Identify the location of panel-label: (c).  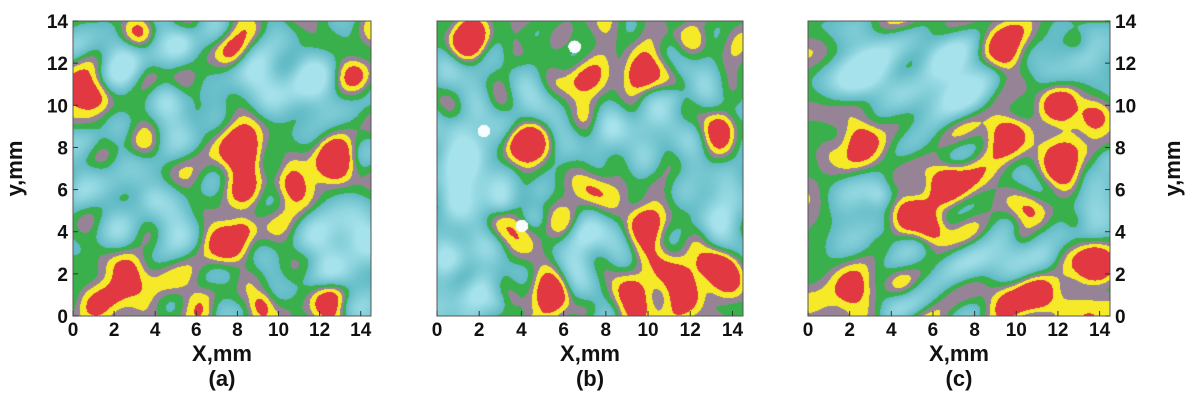
(959, 378).